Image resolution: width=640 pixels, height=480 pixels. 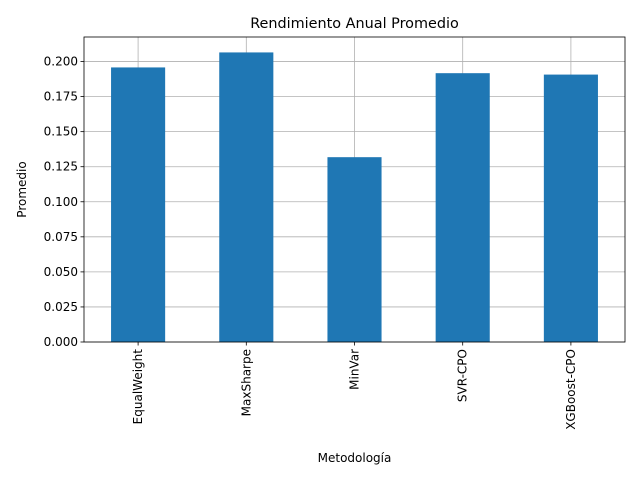 What do you see at coordinates (246, 382) in the screenshot?
I see `x-tick-label: MaxSharpe` at bounding box center [246, 382].